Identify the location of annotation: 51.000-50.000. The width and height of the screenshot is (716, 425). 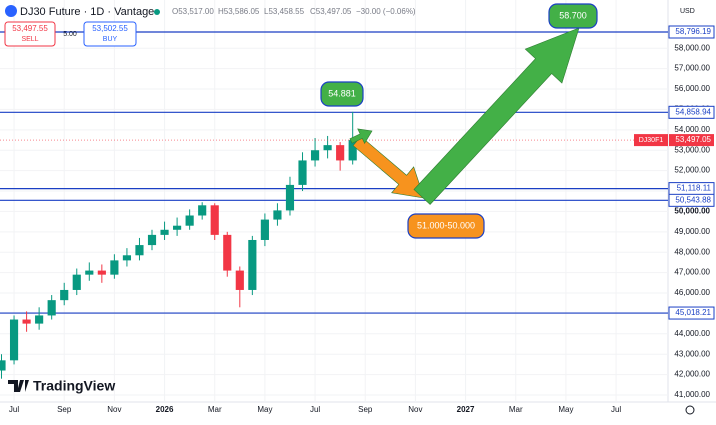
(446, 225).